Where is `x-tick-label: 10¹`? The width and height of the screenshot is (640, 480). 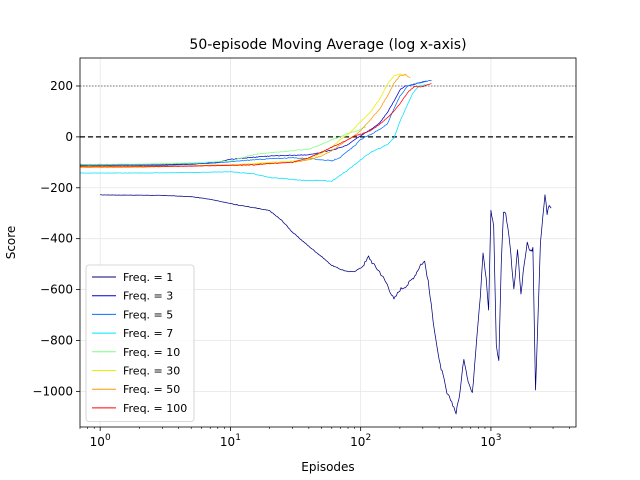 x-tick-label: 10¹ is located at coordinates (230, 441).